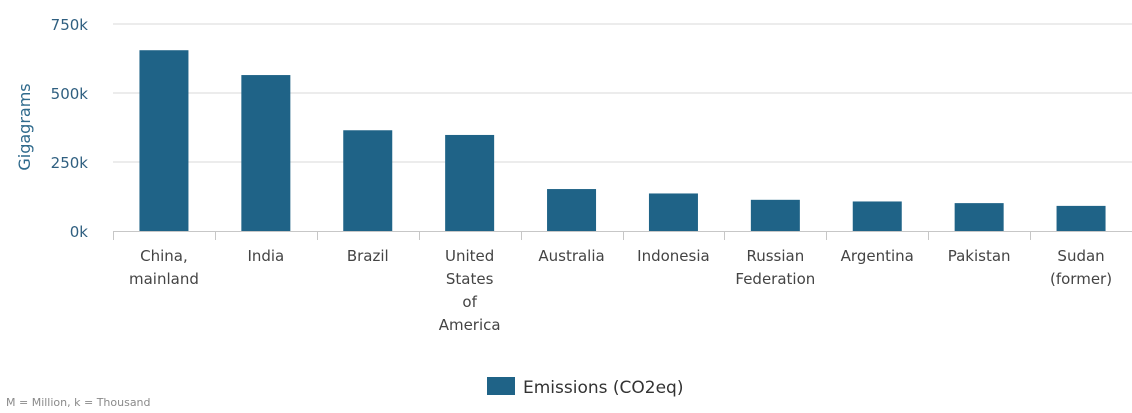 This screenshot has height=413, width=1132. What do you see at coordinates (470, 290) in the screenshot?
I see `x-tick-label: United States of America` at bounding box center [470, 290].